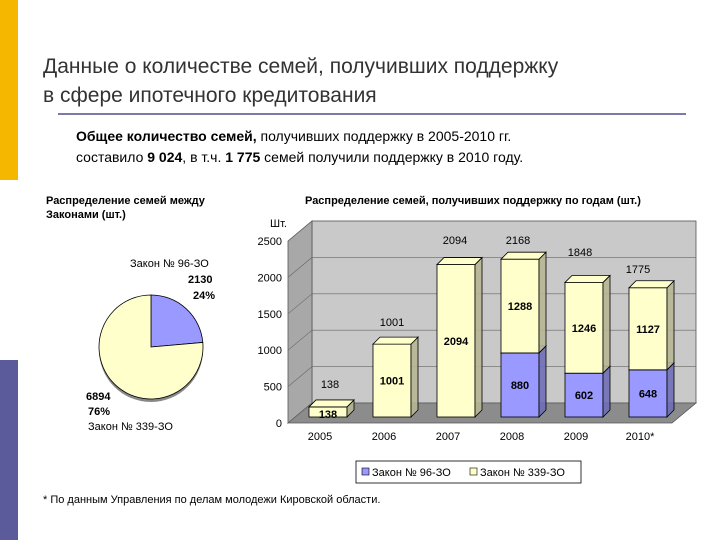  I want to click on bar-law-339-2009-top, so click(587, 279).